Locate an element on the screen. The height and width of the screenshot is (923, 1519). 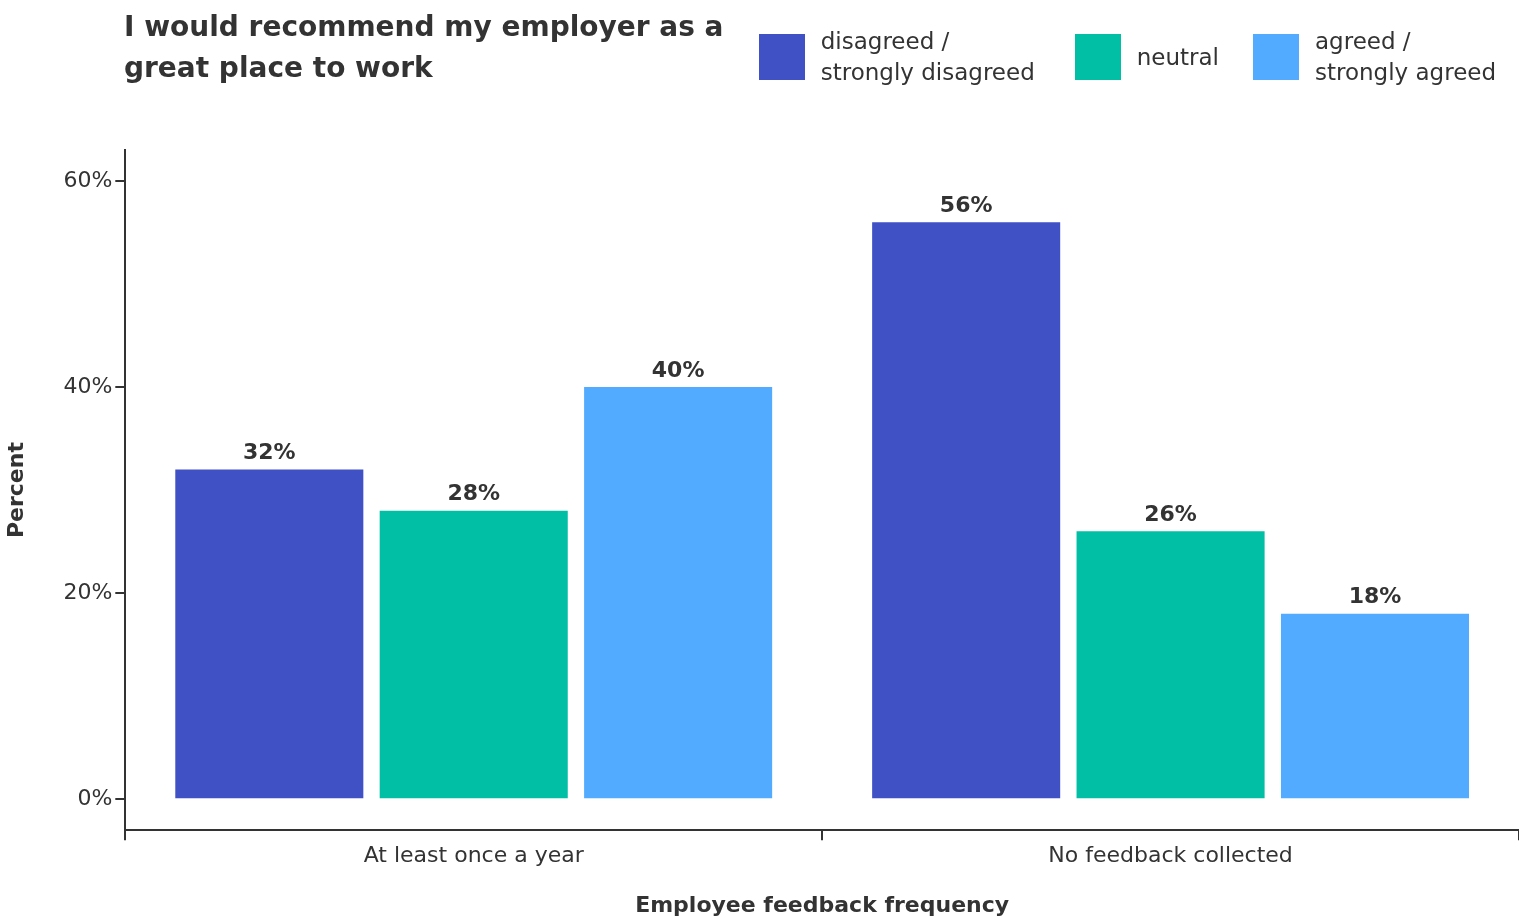
legend-label: neutral is located at coordinates (1177, 57).